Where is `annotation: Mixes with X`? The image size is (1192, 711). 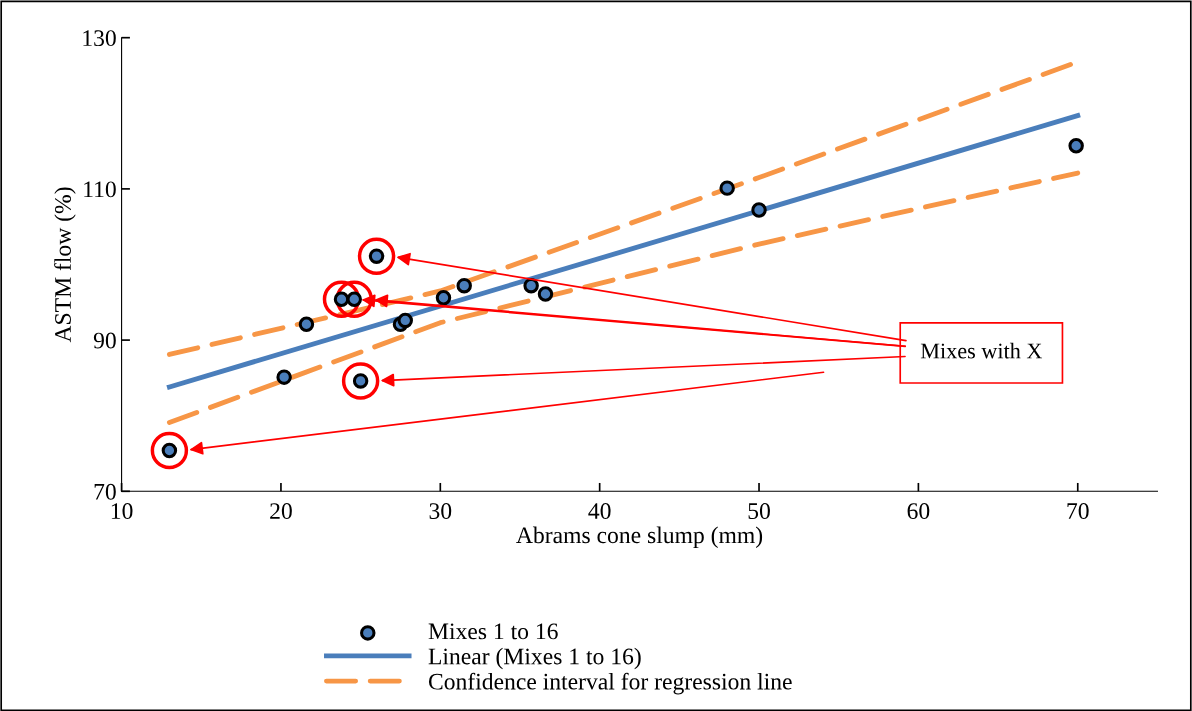 annotation: Mixes with X is located at coordinates (981, 350).